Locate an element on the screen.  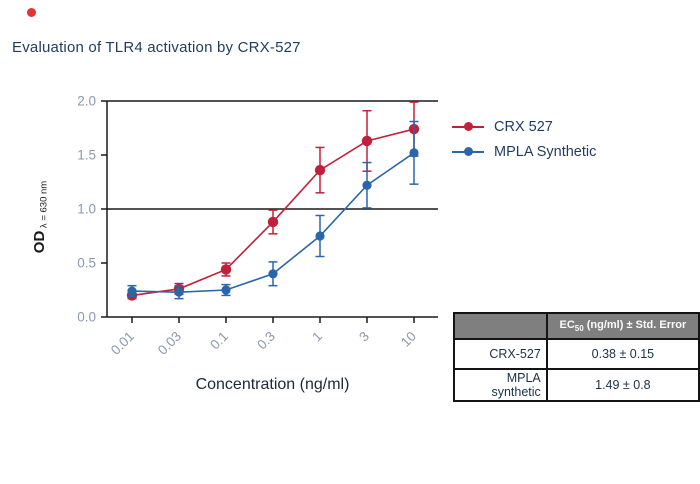
table-row-label: CRX-527 is located at coordinates (500, 354).